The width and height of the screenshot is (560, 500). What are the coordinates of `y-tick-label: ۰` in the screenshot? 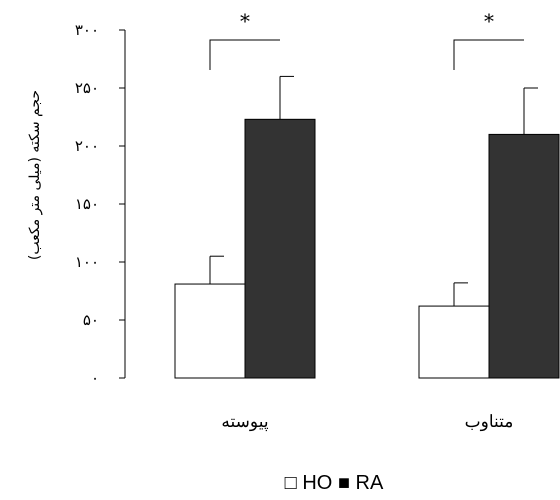 It's located at (95, 378).